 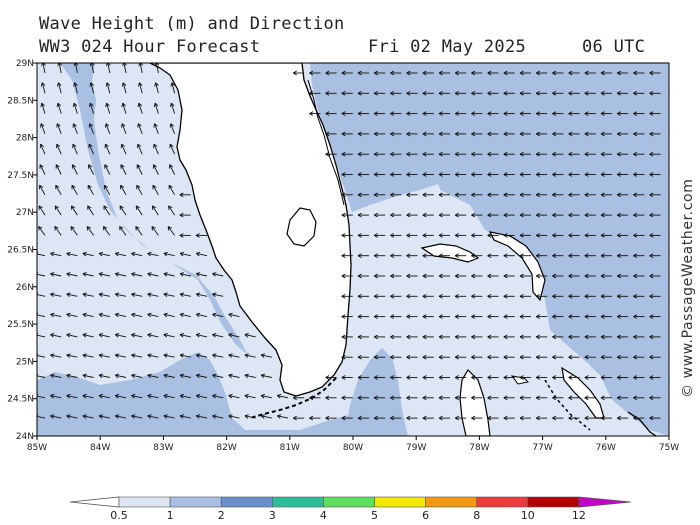 What do you see at coordinates (479, 448) in the screenshot?
I see `lon-tick-label: 78W` at bounding box center [479, 448].